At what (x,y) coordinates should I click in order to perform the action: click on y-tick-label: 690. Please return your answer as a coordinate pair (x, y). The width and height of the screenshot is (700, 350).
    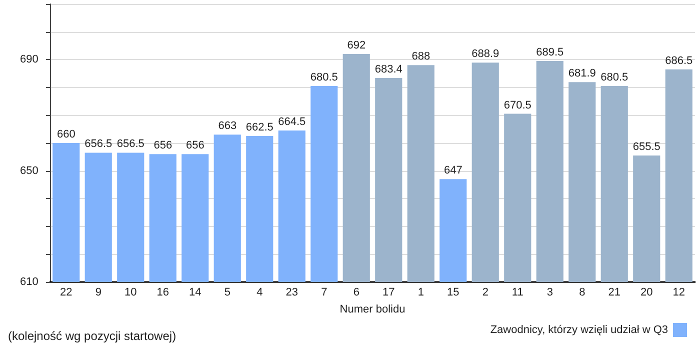
    Looking at the image, I should click on (29, 60).